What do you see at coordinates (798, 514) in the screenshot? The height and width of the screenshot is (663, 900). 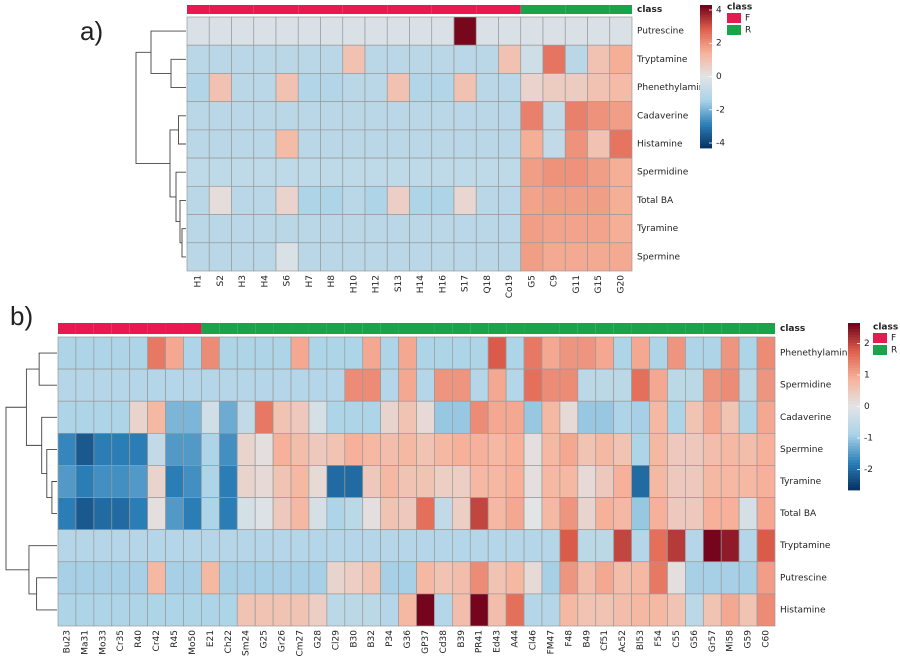 I see `row-label: Total BA` at bounding box center [798, 514].